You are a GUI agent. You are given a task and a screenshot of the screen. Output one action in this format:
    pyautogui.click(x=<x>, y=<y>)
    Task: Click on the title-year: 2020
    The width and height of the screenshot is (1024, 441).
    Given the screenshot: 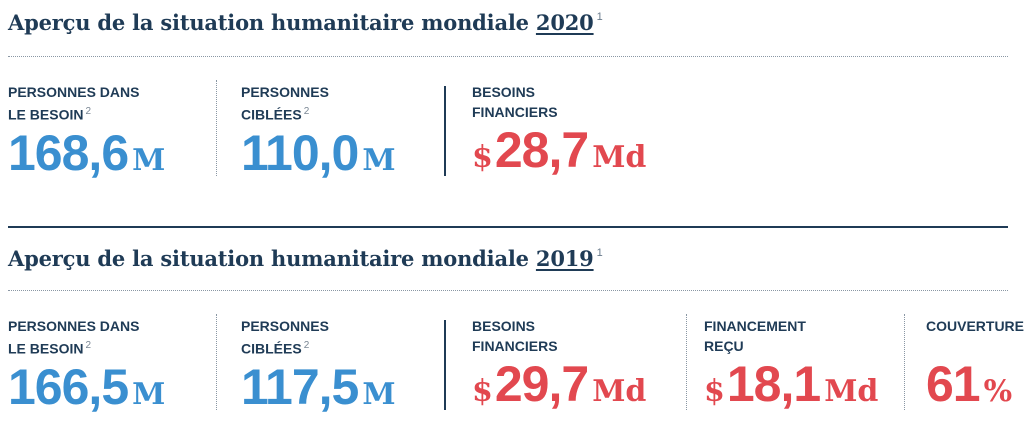 What is the action you would take?
    pyautogui.click(x=564, y=22)
    